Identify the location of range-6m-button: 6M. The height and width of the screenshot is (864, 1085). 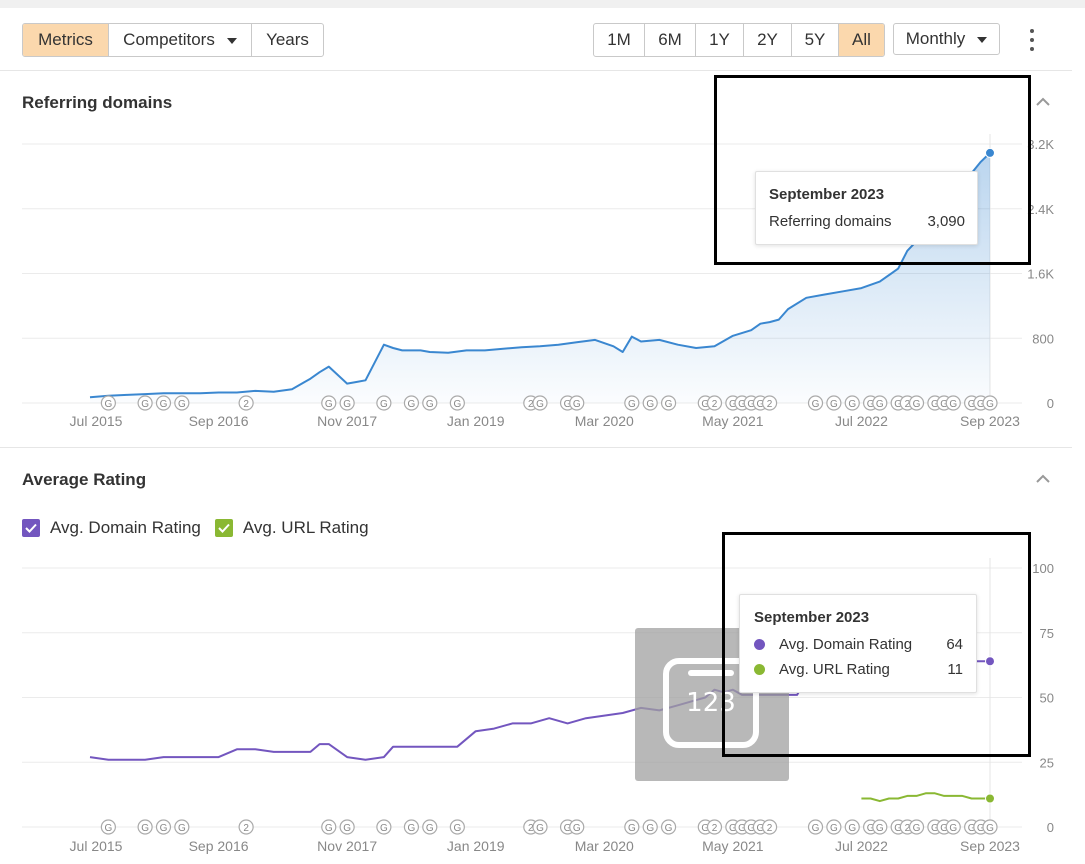
(670, 40).